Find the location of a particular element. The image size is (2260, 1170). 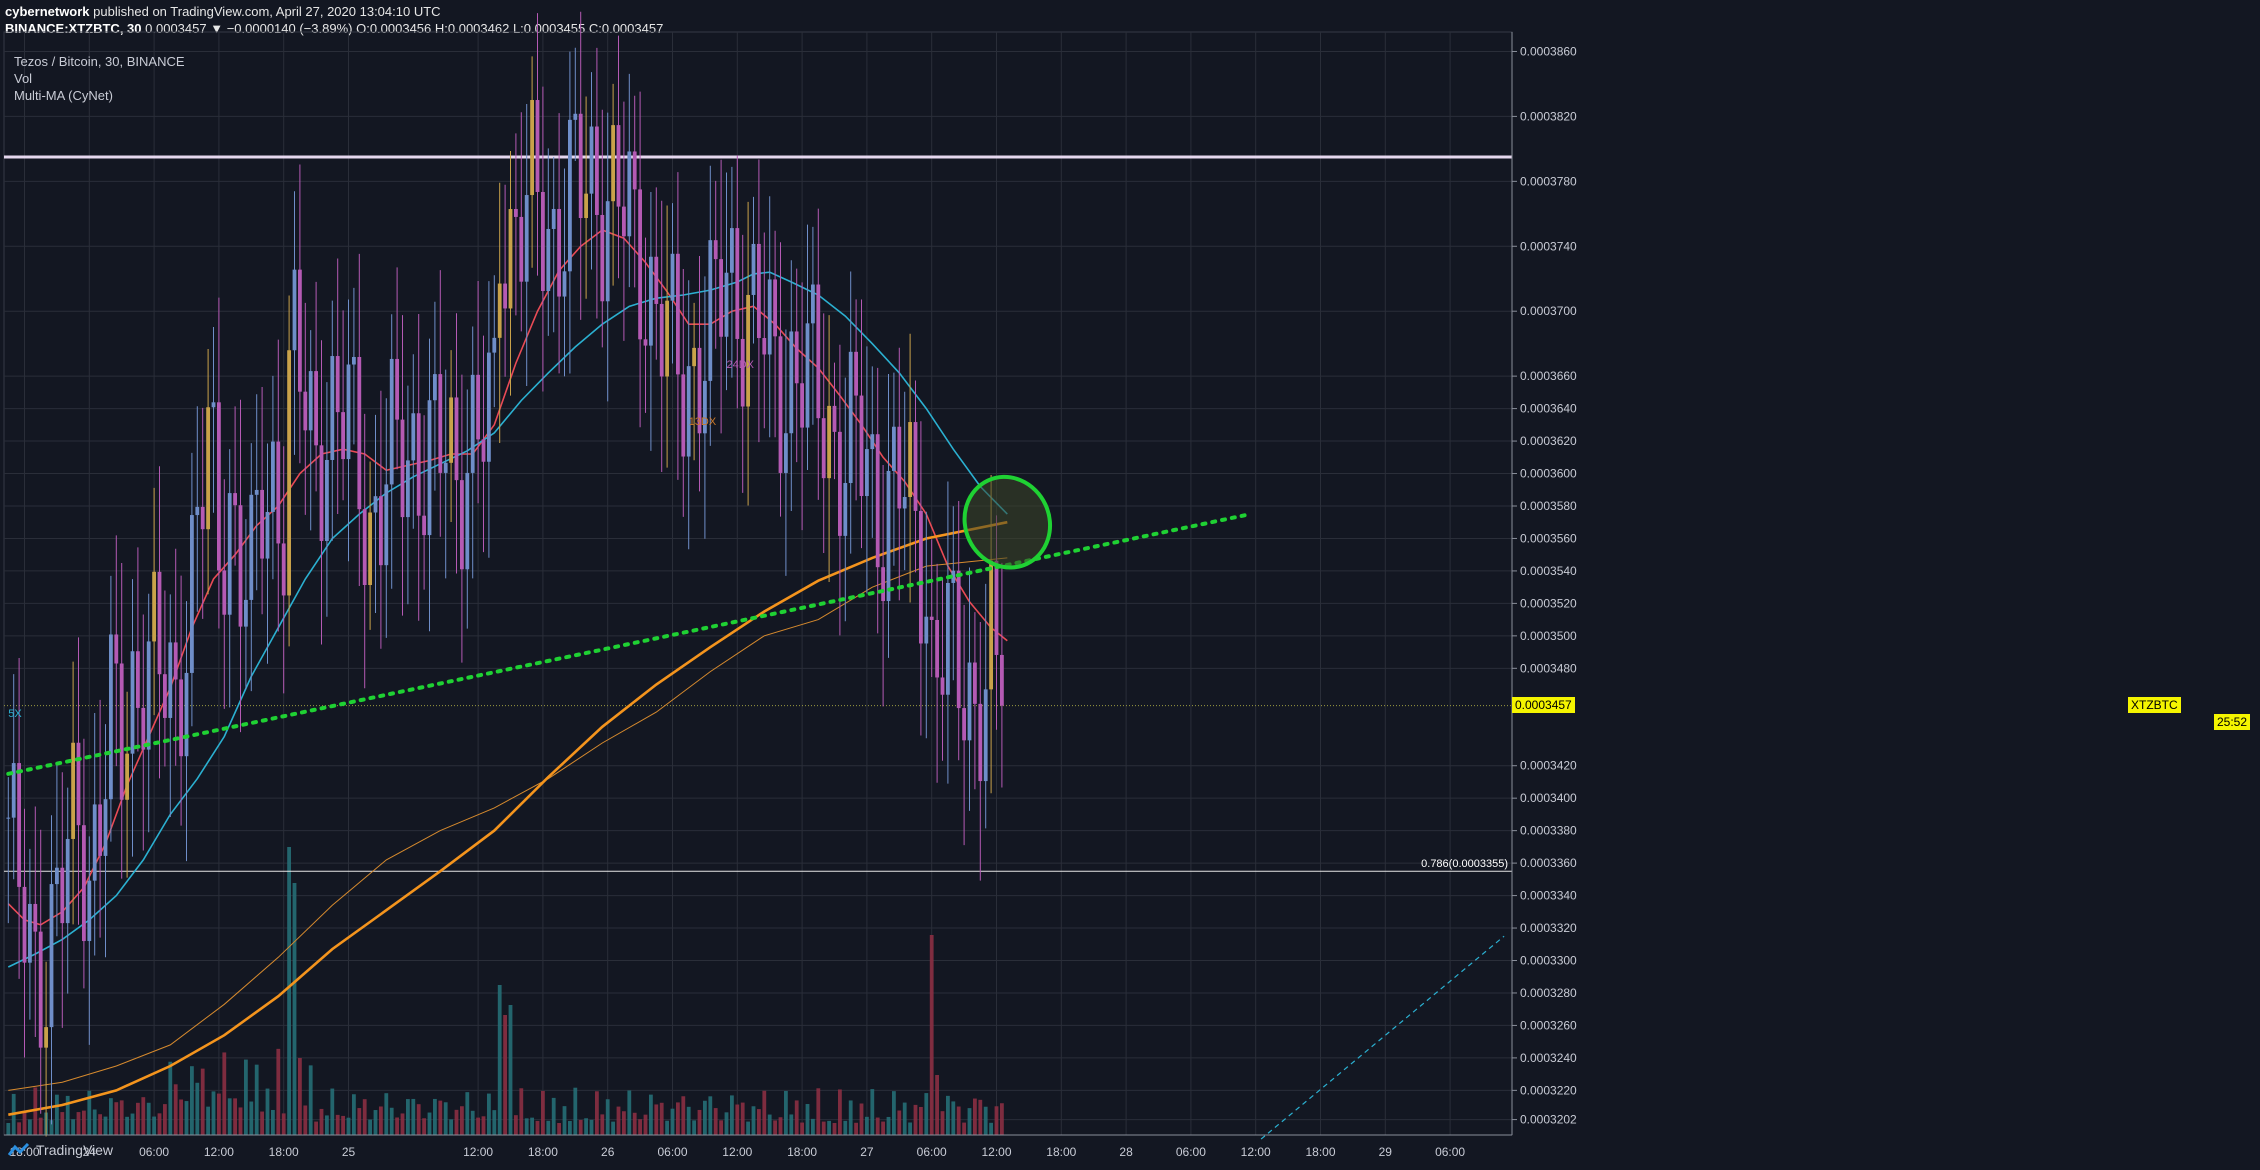

tradingview-brand: TradingView is located at coordinates (60, 1150).